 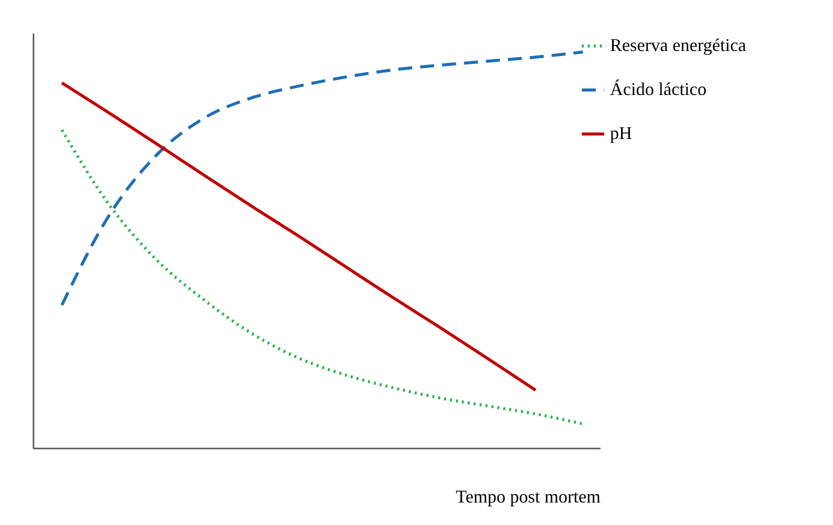 What do you see at coordinates (621, 133) in the screenshot?
I see `legend-label: pH` at bounding box center [621, 133].